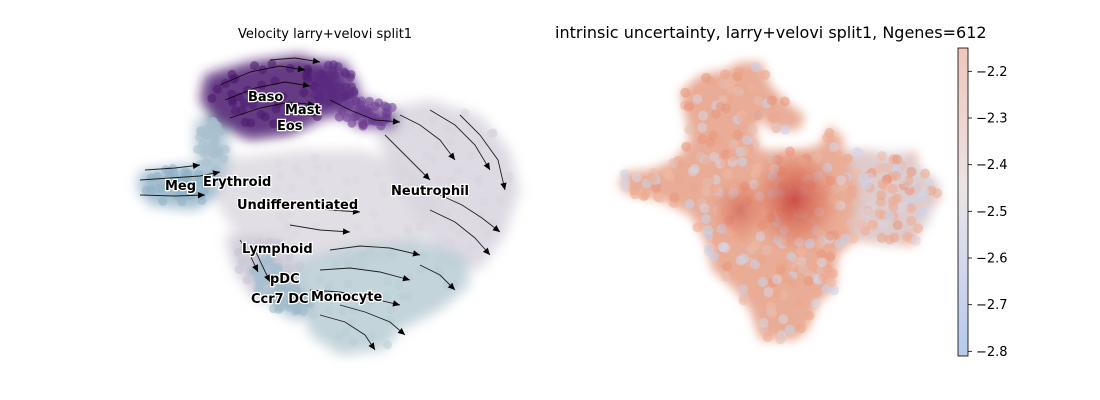  I want to click on cluster-label: Ccr7 DC, so click(280, 299).